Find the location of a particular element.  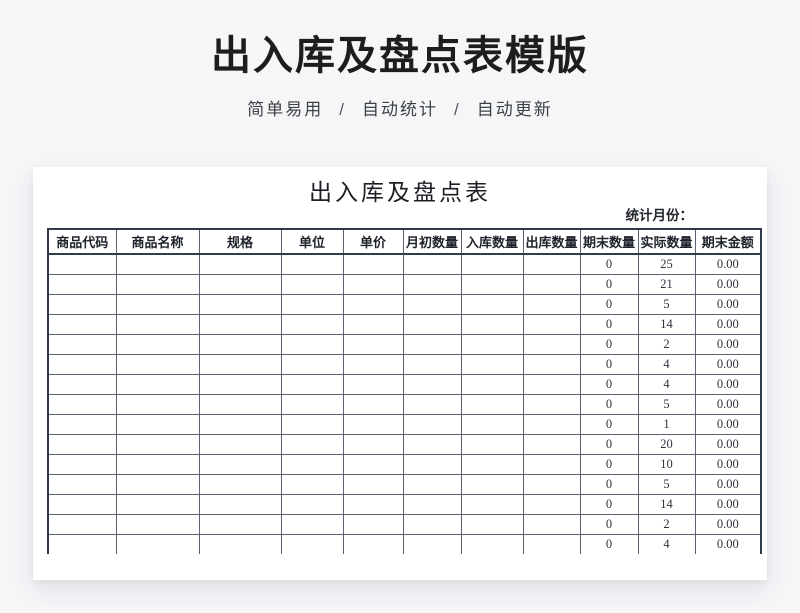

table-cell: 25 is located at coordinates (666, 264).